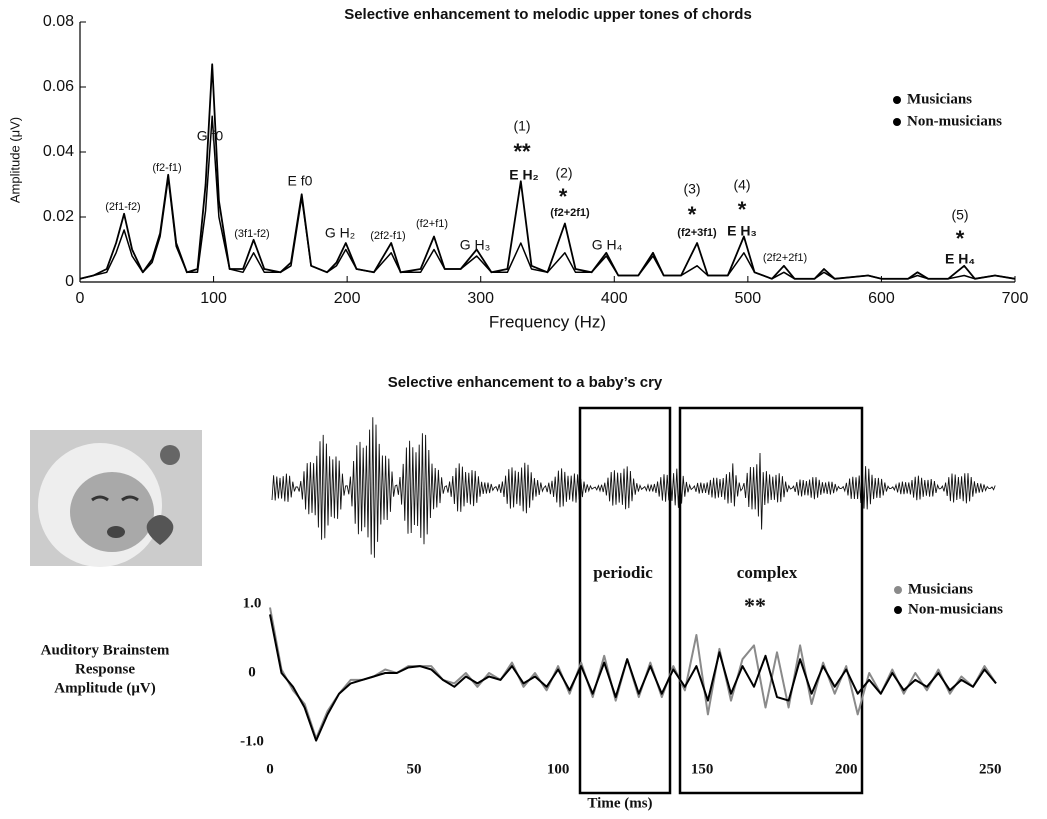 This screenshot has height=819, width=1047. I want to click on annotation: (3f1-f2), so click(251, 234).